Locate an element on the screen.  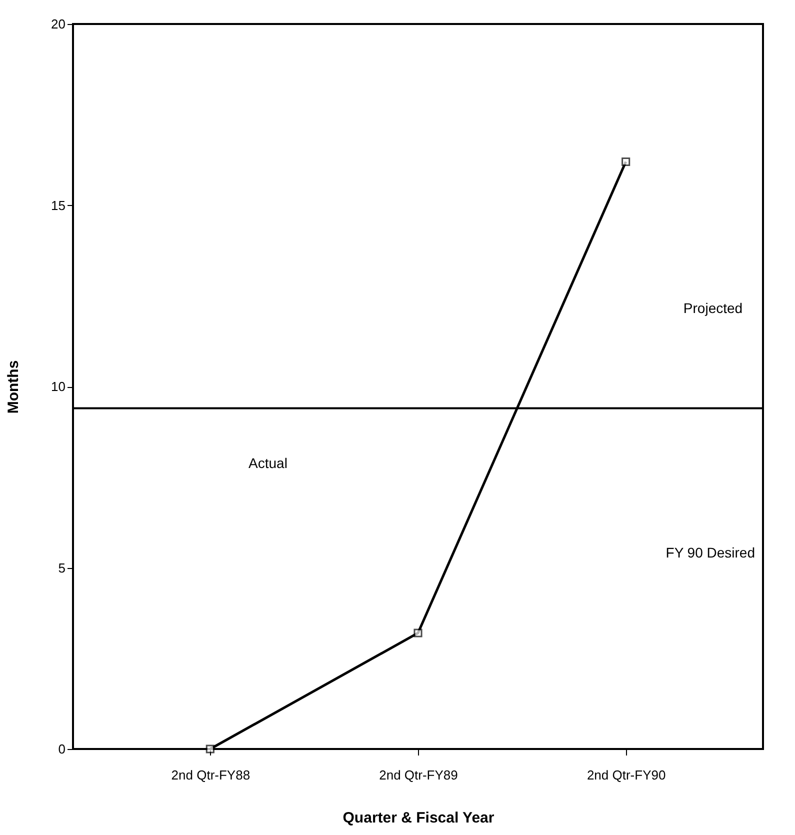
y-axis-title: Months is located at coordinates (13, 387).